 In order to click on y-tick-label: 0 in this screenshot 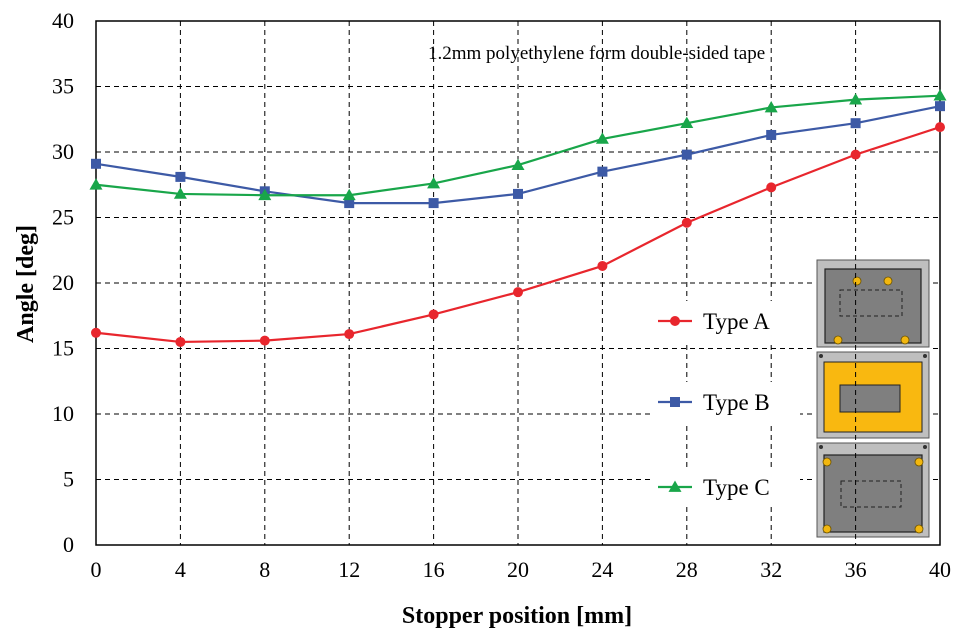, I will do `click(68, 544)`.